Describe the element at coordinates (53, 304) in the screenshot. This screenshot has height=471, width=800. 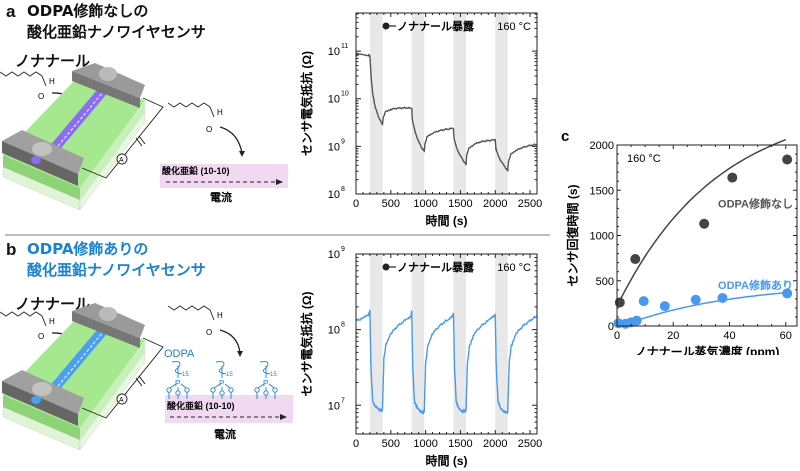
I see `panel-b-molecule-label: ノナナール` at that location.